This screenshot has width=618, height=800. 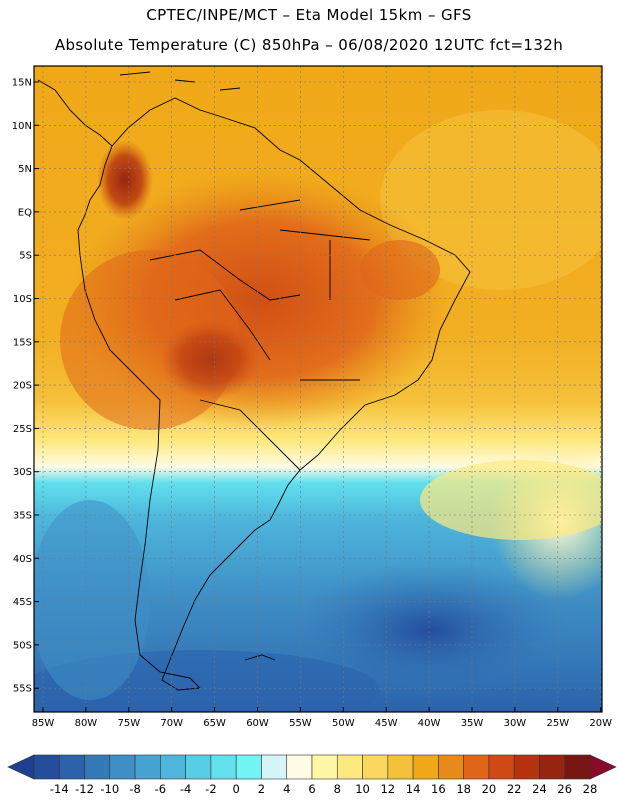 I want to click on lon-label: 60W, so click(x=257, y=723).